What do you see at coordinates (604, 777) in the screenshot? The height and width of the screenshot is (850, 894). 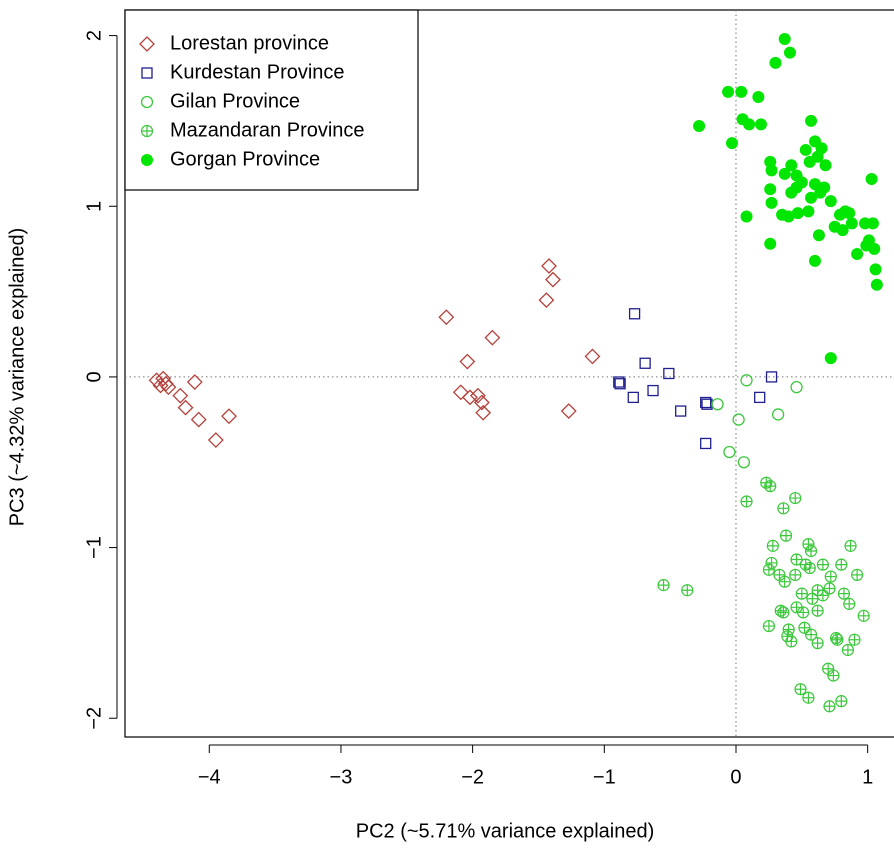 I see `x-tick-label: −1` at bounding box center [604, 777].